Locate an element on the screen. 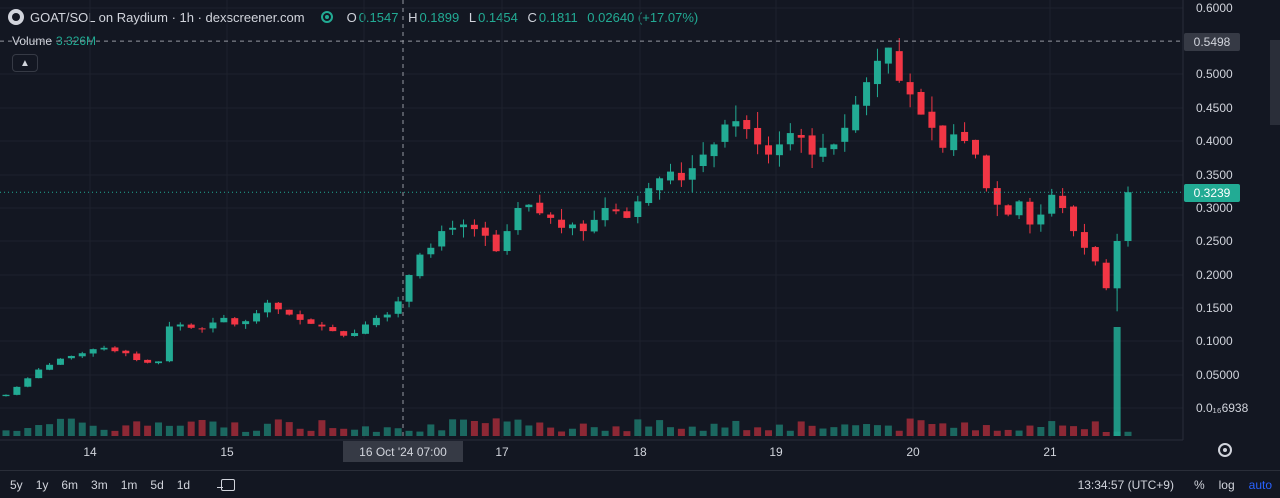 Image resolution: width=1280 pixels, height=498 pixels. y-tick-label: 0.3500 is located at coordinates (1214, 175).